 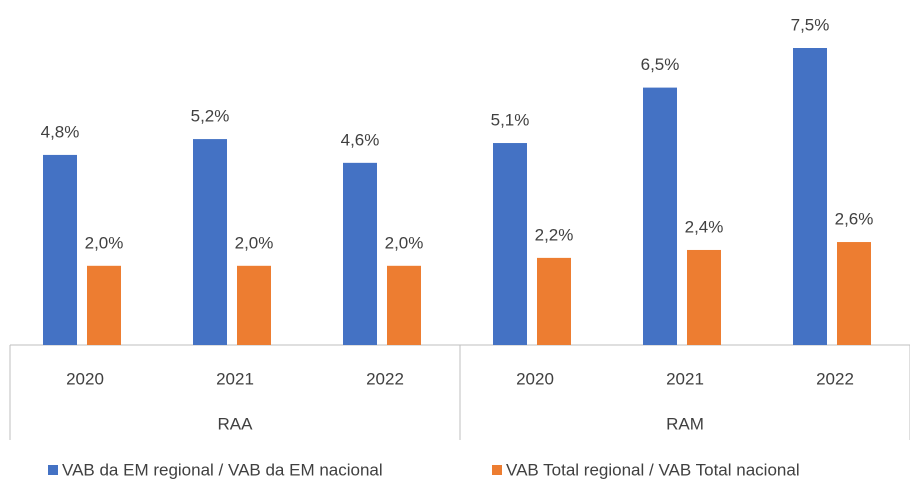 What do you see at coordinates (653, 469) in the screenshot?
I see `legend-label: VAB Total regional / VAB Total nacional` at bounding box center [653, 469].